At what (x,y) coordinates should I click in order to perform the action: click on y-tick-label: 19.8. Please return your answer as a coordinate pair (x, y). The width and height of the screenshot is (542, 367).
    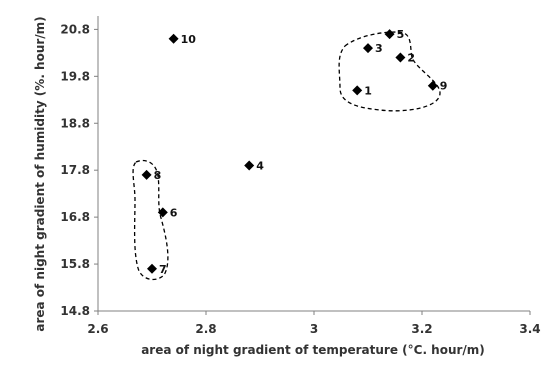
    Looking at the image, I should click on (75, 76).